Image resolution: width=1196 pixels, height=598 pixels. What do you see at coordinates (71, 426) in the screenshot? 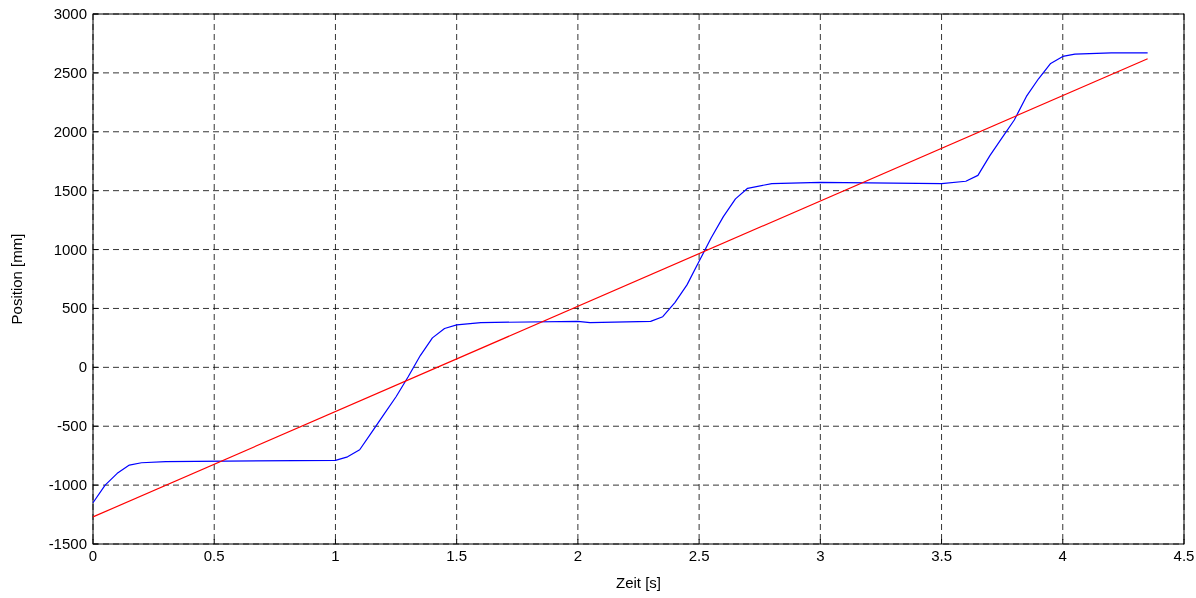
I see `y-tick-label: -500` at bounding box center [71, 426].